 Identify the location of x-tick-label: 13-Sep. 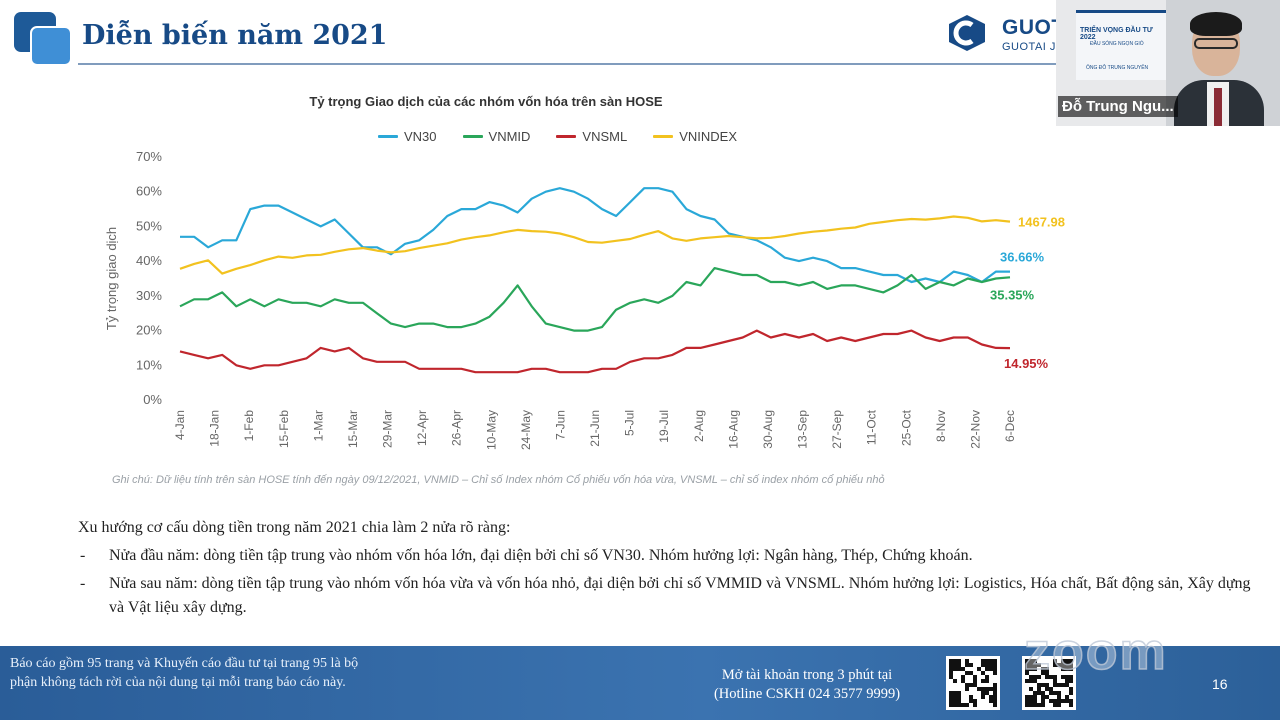
(803, 429).